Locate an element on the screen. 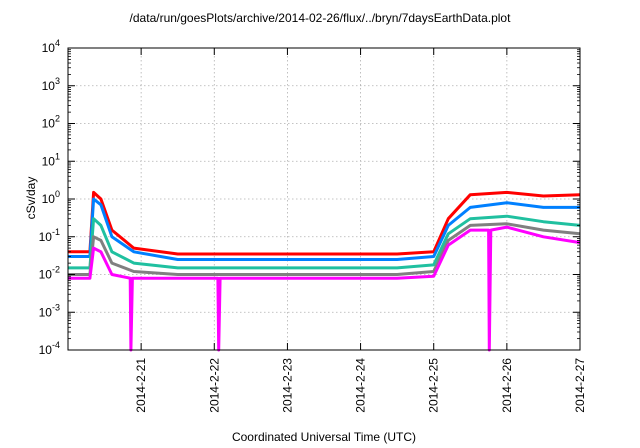 Image resolution: width=640 pixels, height=448 pixels. x-tick-label: 2014-2-25 is located at coordinates (434, 385).